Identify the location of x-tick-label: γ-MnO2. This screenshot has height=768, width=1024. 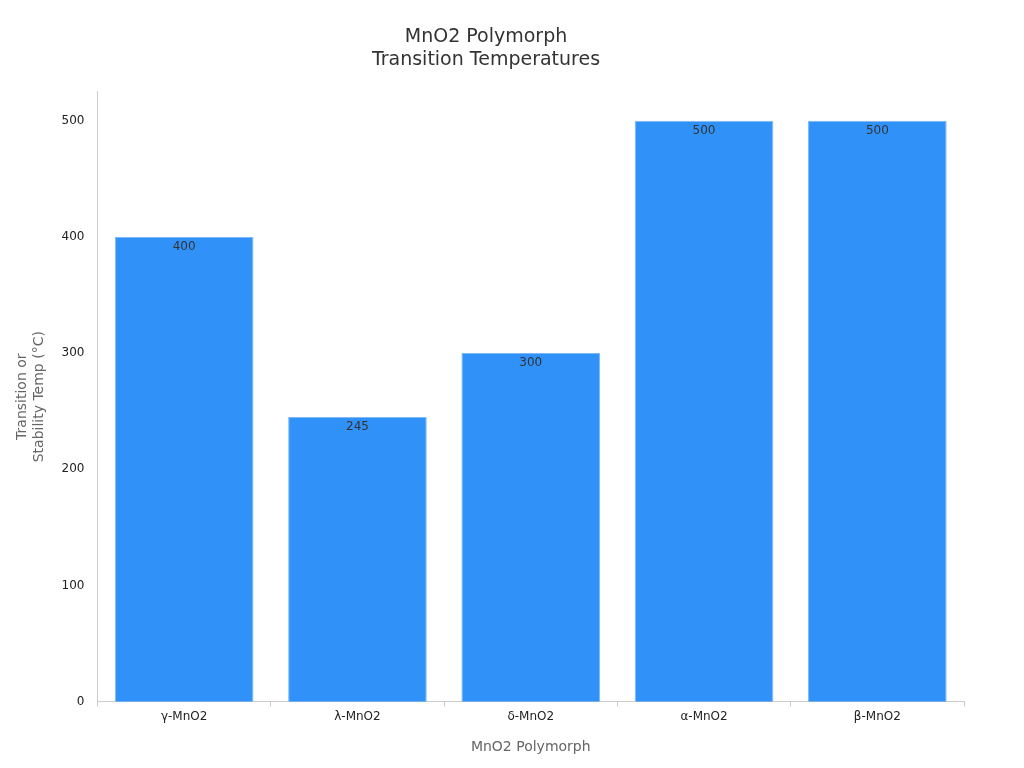
(184, 716).